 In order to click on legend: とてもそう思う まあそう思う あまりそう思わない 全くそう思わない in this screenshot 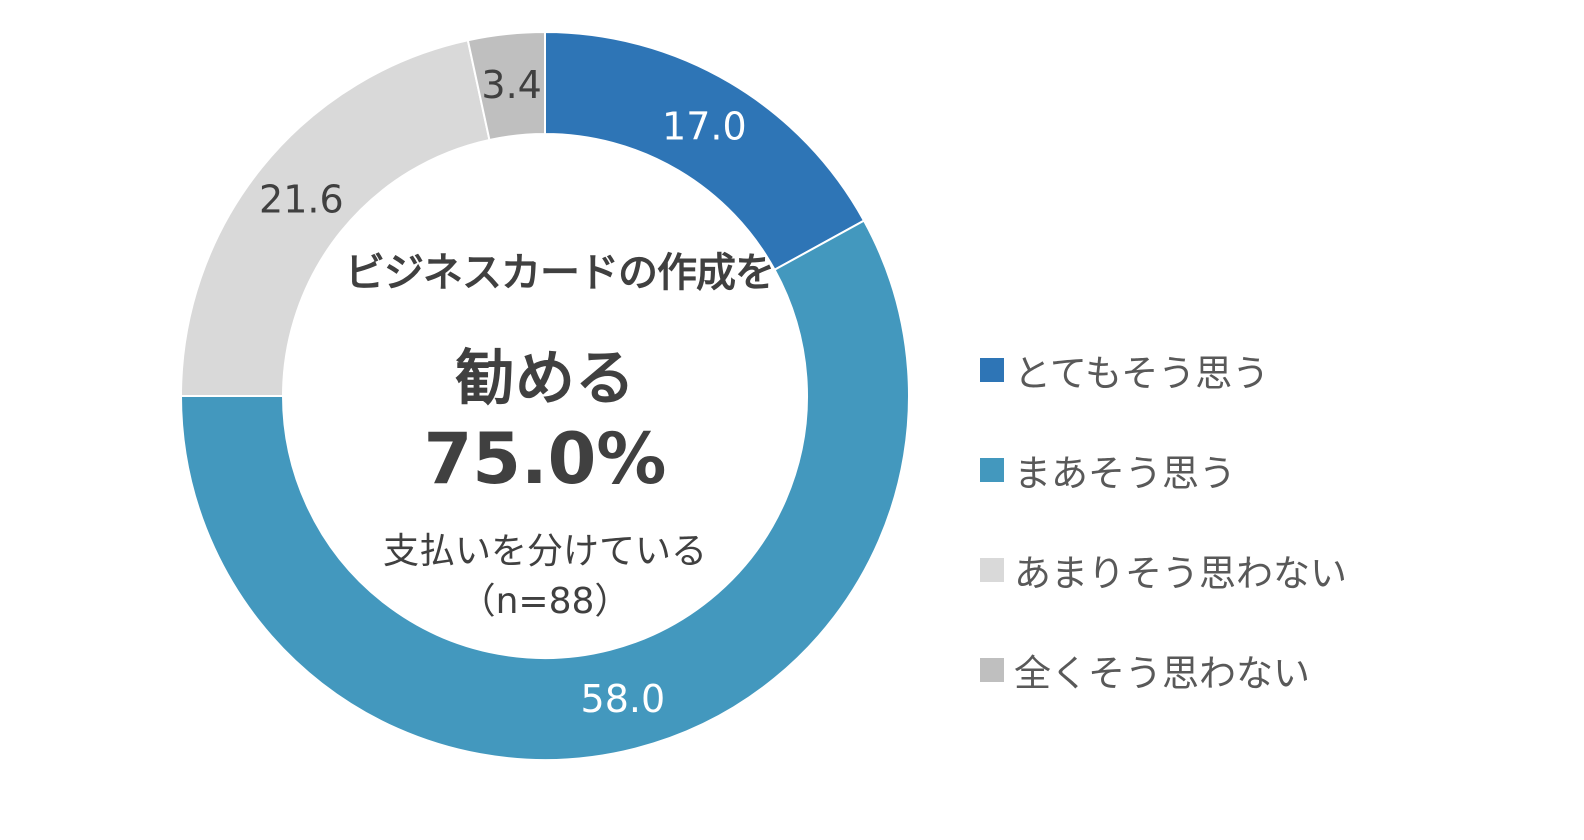, I will do `click(1163, 520)`.